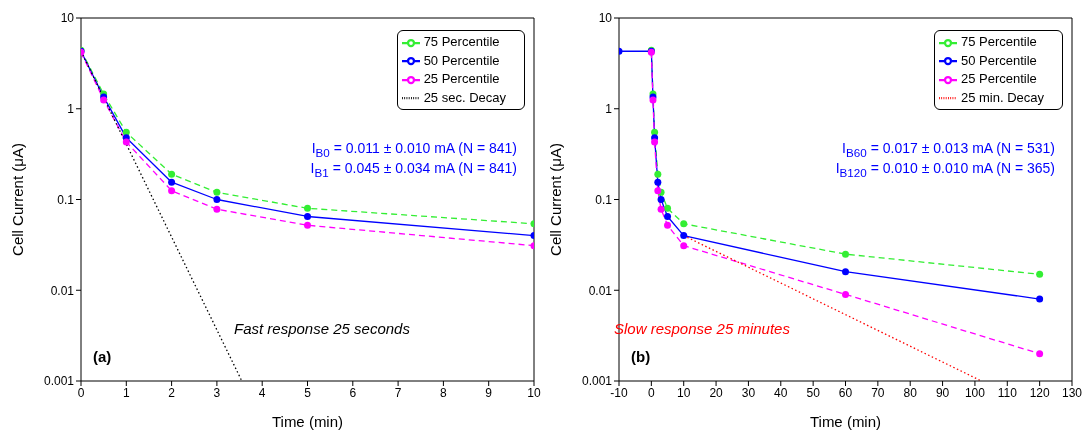 The height and width of the screenshot is (433, 1091). Describe the element at coordinates (414, 149) in the screenshot. I see `annotation: I$_{B0}$ = 0.011 ± 0.010 mA (N = 841)` at that location.